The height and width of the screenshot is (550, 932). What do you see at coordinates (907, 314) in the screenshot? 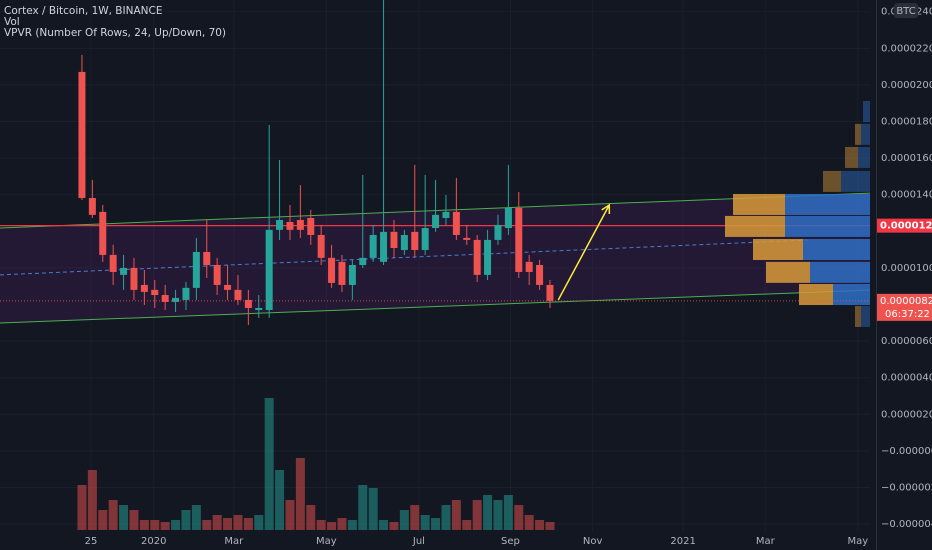
I see `countdown-label: 06:37:22` at bounding box center [907, 314].